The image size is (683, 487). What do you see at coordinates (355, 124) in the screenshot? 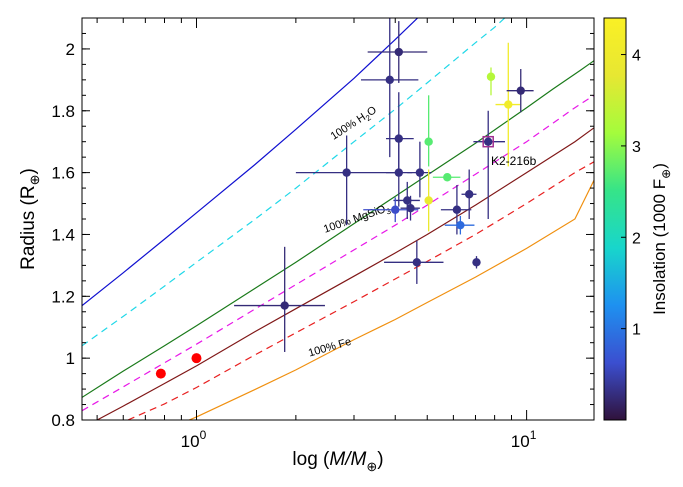
I see `curve-label-100-h2o: 100% H2O` at bounding box center [355, 124].